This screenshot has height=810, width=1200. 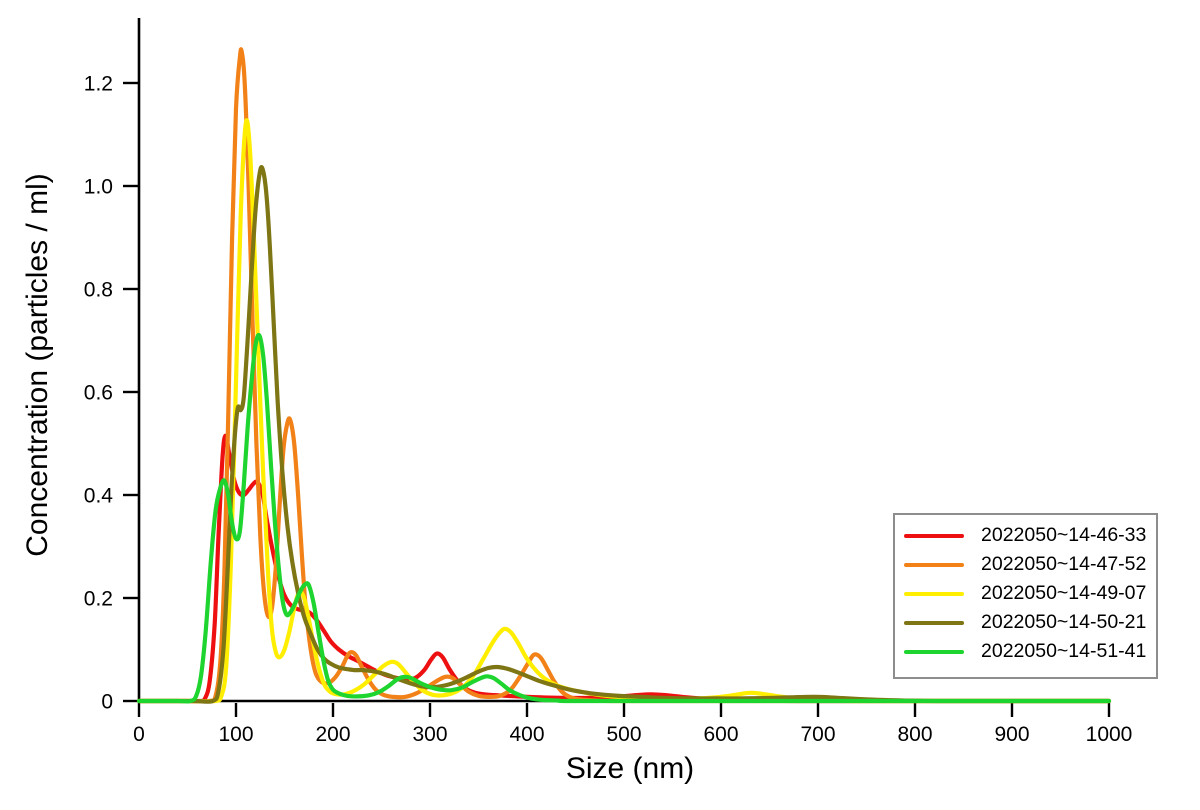 I want to click on x-tick-label: 200, so click(x=332, y=734).